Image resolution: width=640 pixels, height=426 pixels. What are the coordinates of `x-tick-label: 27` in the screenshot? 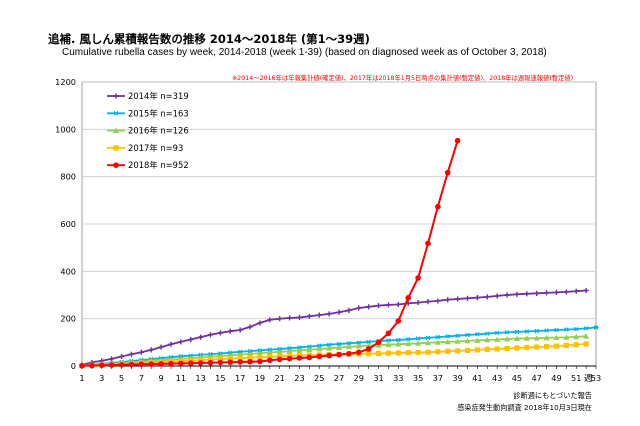 It's located at (339, 378).